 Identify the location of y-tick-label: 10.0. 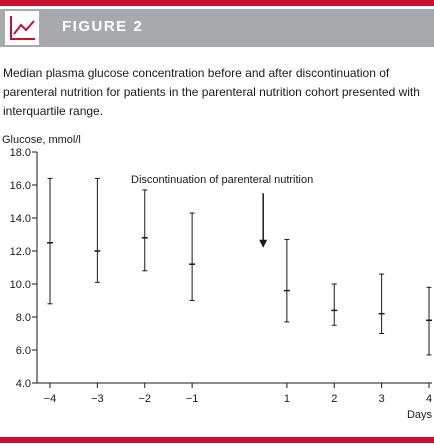
(20, 285).